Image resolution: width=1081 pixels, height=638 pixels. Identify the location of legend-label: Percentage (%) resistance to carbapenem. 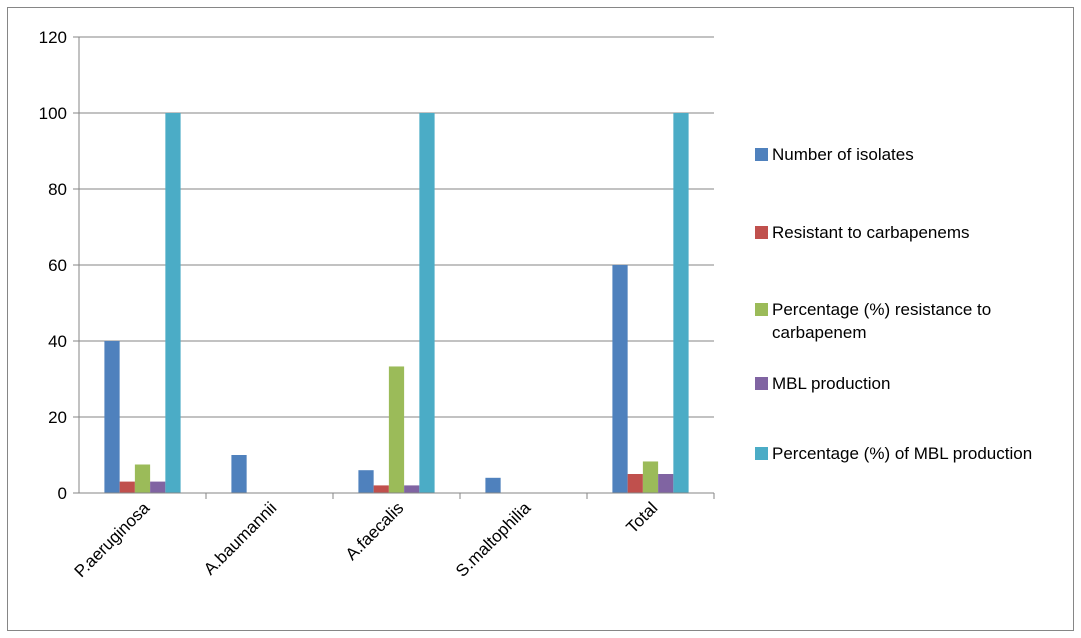
(882, 321).